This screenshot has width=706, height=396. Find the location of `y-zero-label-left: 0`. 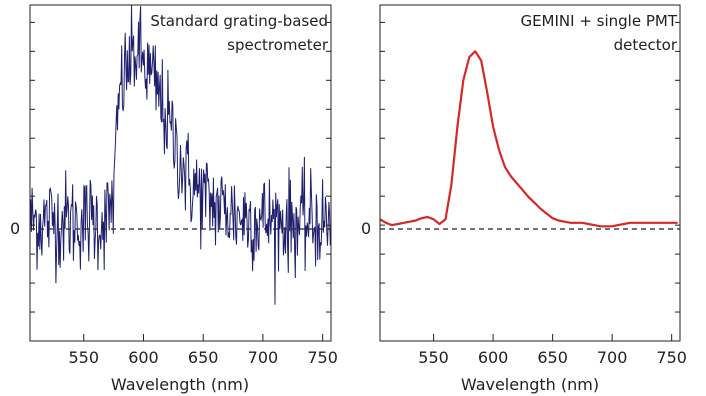

y-zero-label-left: 0 is located at coordinates (15, 228).